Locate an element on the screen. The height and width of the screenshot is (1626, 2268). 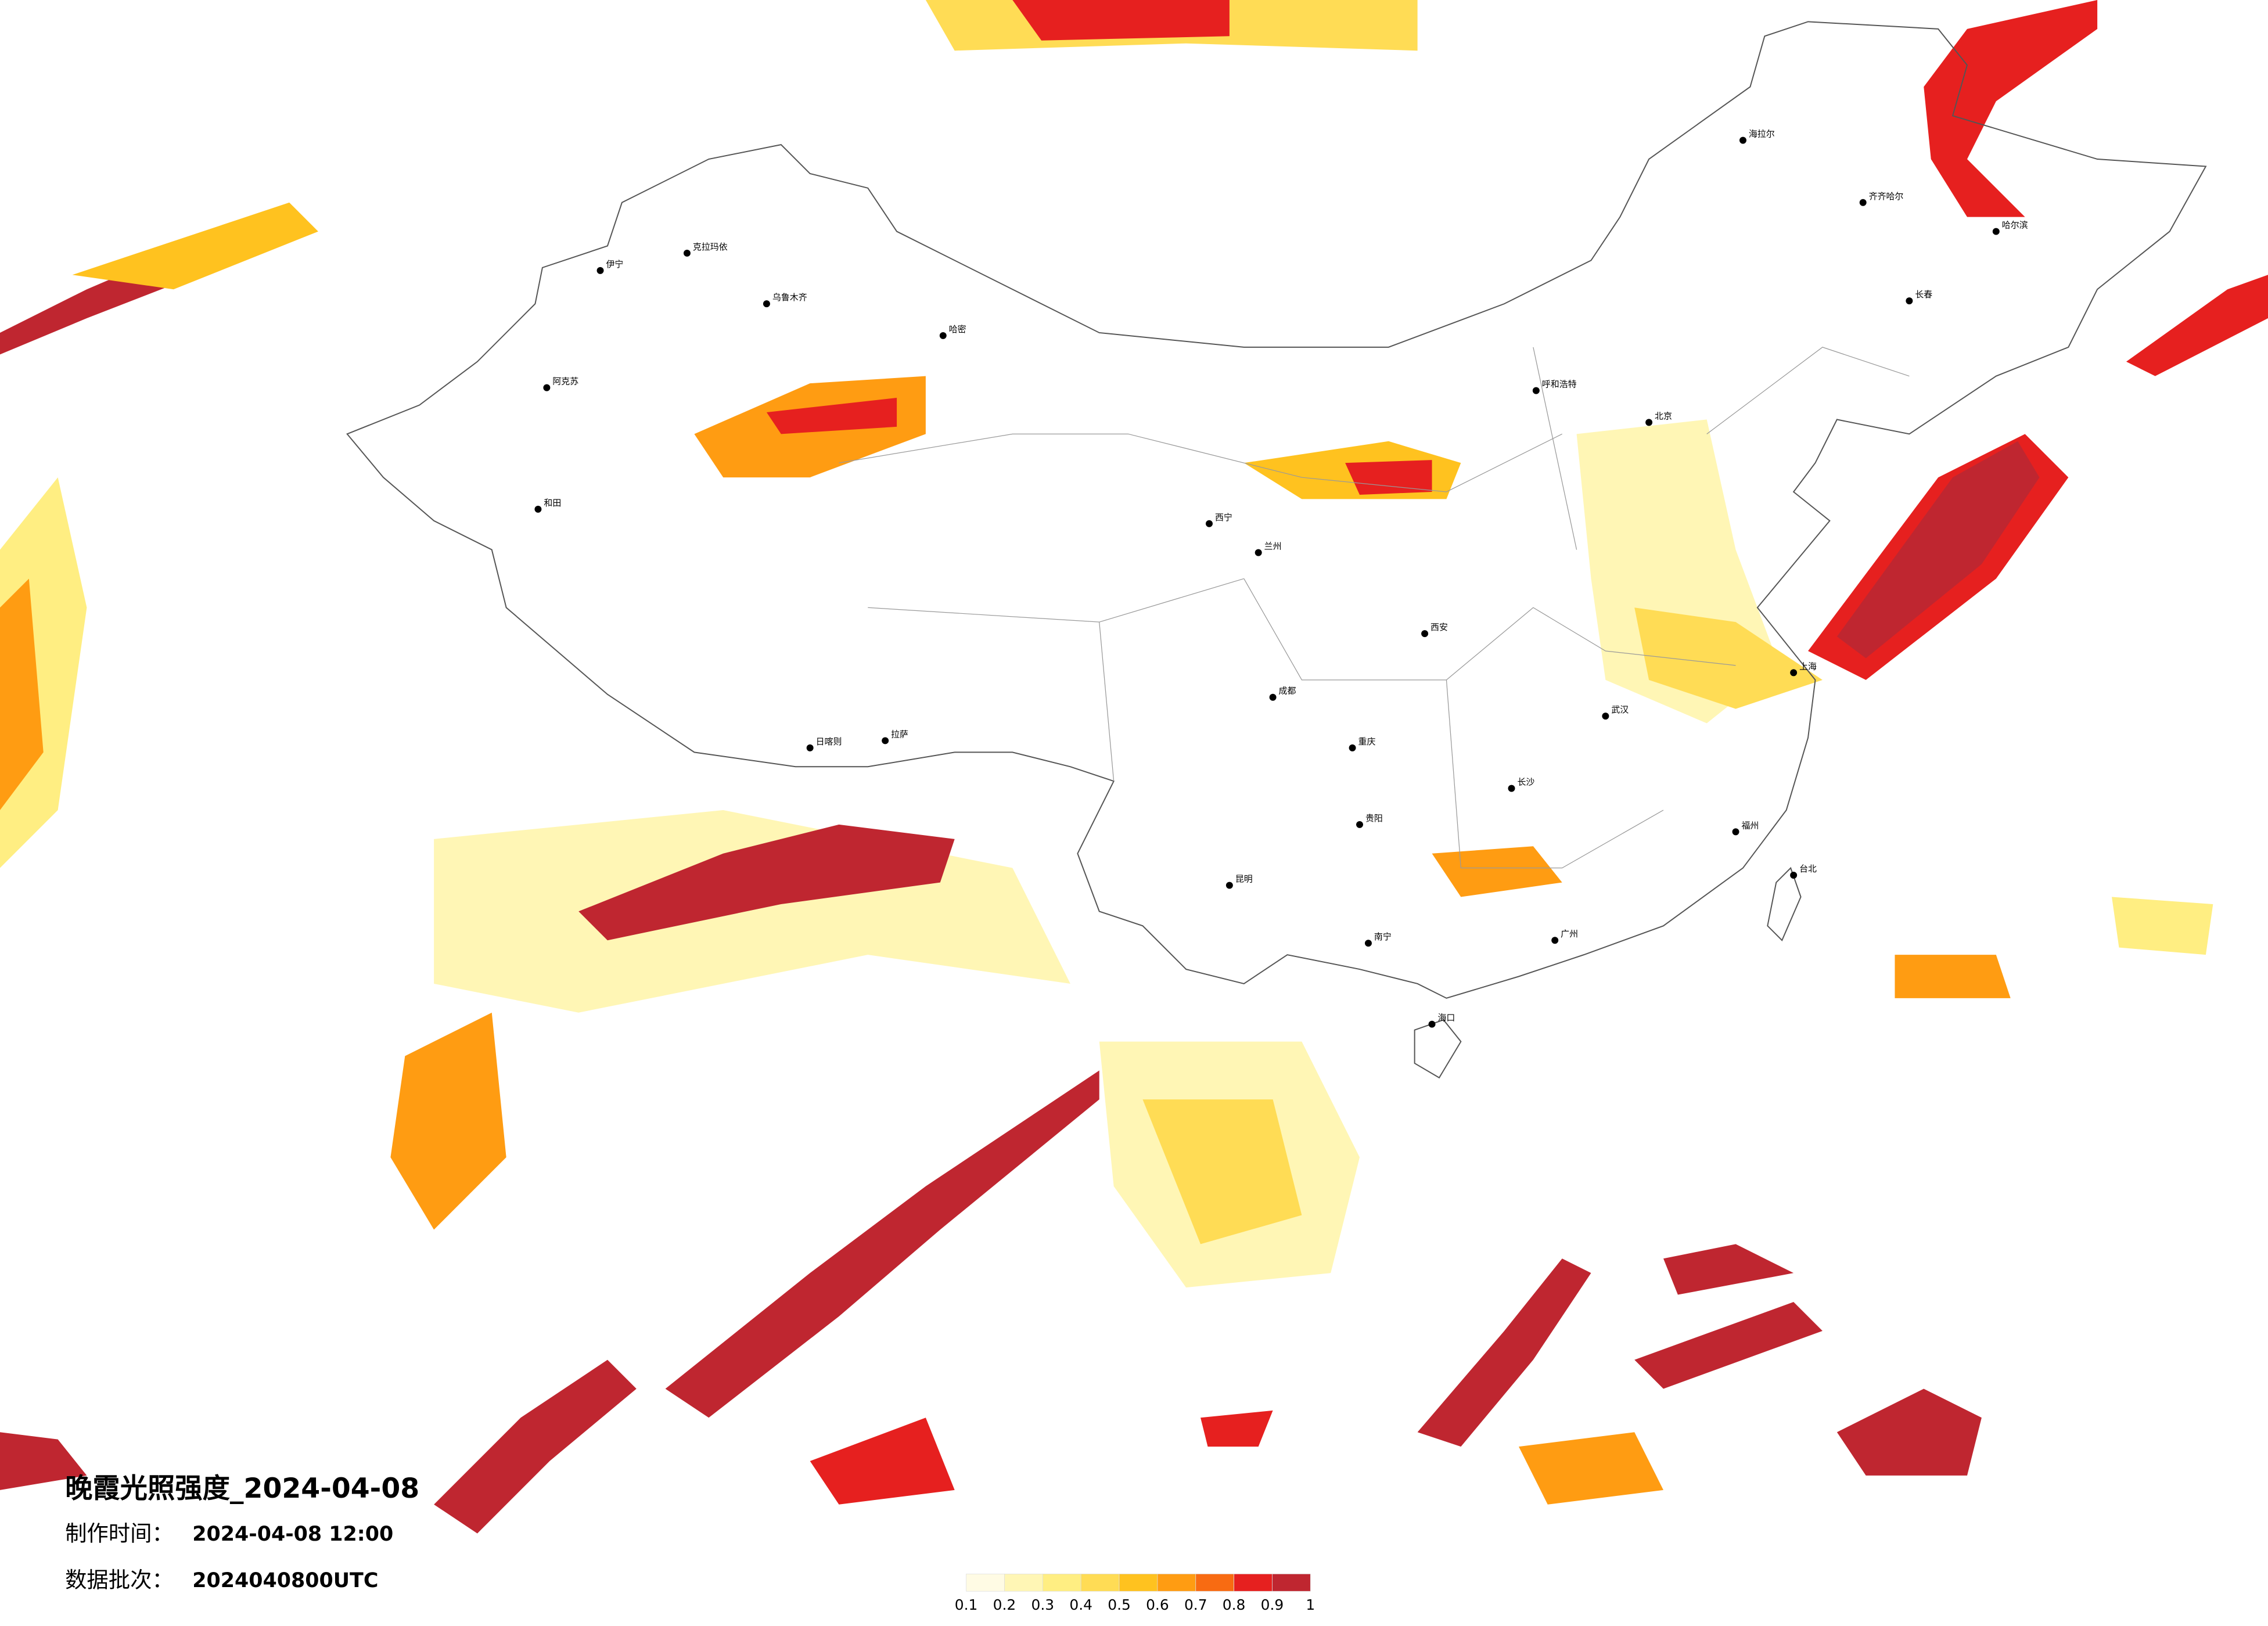
batch-label: 数据批次： is located at coordinates (119, 1579).